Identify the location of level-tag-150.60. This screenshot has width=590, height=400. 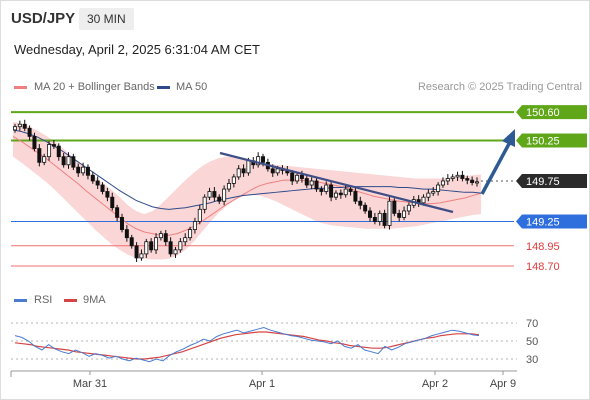
(551, 112).